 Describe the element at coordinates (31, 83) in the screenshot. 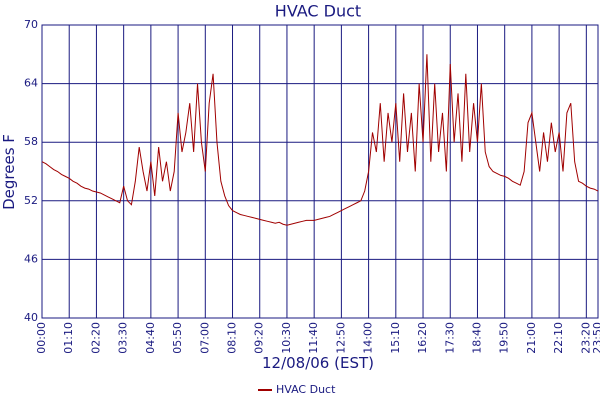

I see `y-tick-label: 64` at that location.